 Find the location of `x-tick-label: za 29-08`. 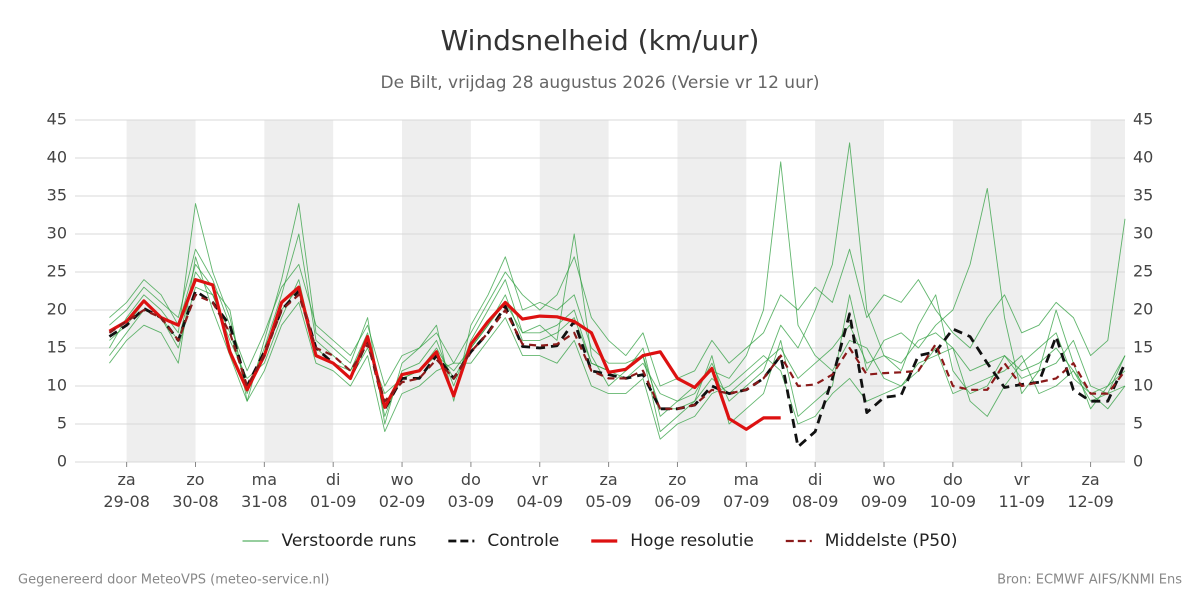

x-tick-label: za 29-08 is located at coordinates (126, 490).